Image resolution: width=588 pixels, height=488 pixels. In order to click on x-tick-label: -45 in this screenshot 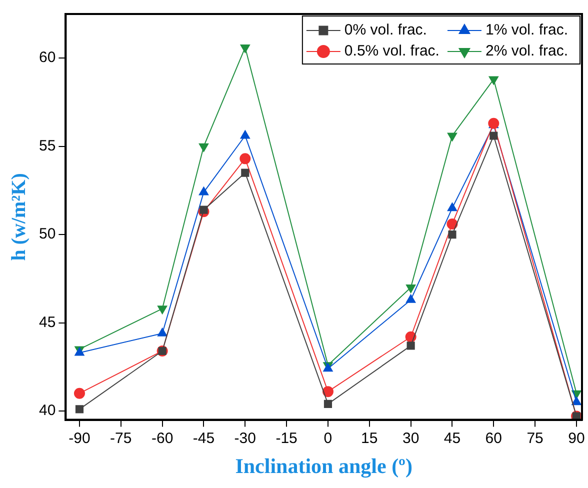, I will do `click(203, 438)`.